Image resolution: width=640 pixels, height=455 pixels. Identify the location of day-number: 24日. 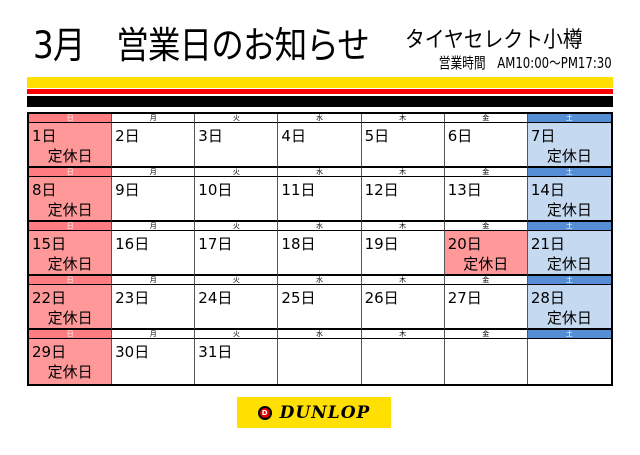
(215, 298).